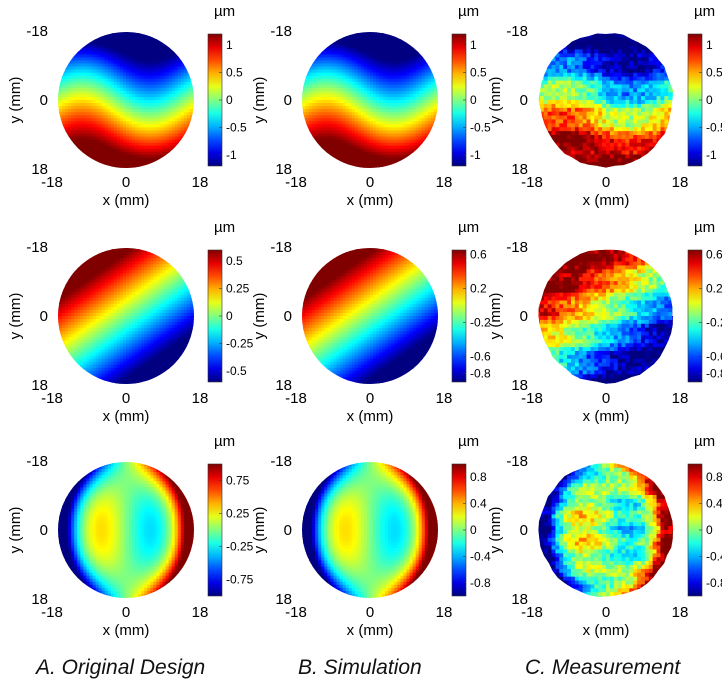 This screenshot has width=722, height=690. I want to click on y-tick-label: 0, so click(44, 100).